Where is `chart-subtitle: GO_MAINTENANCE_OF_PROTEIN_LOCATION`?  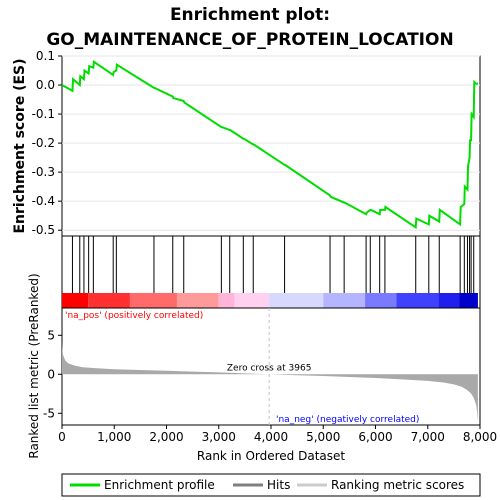
chart-subtitle: GO_MAINTENANCE_OF_PROTEIN_LOCATION is located at coordinates (249, 40).